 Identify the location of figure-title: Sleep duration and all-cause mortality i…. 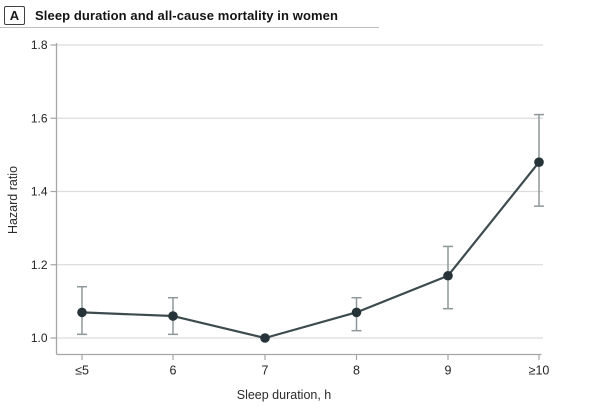
(187, 15).